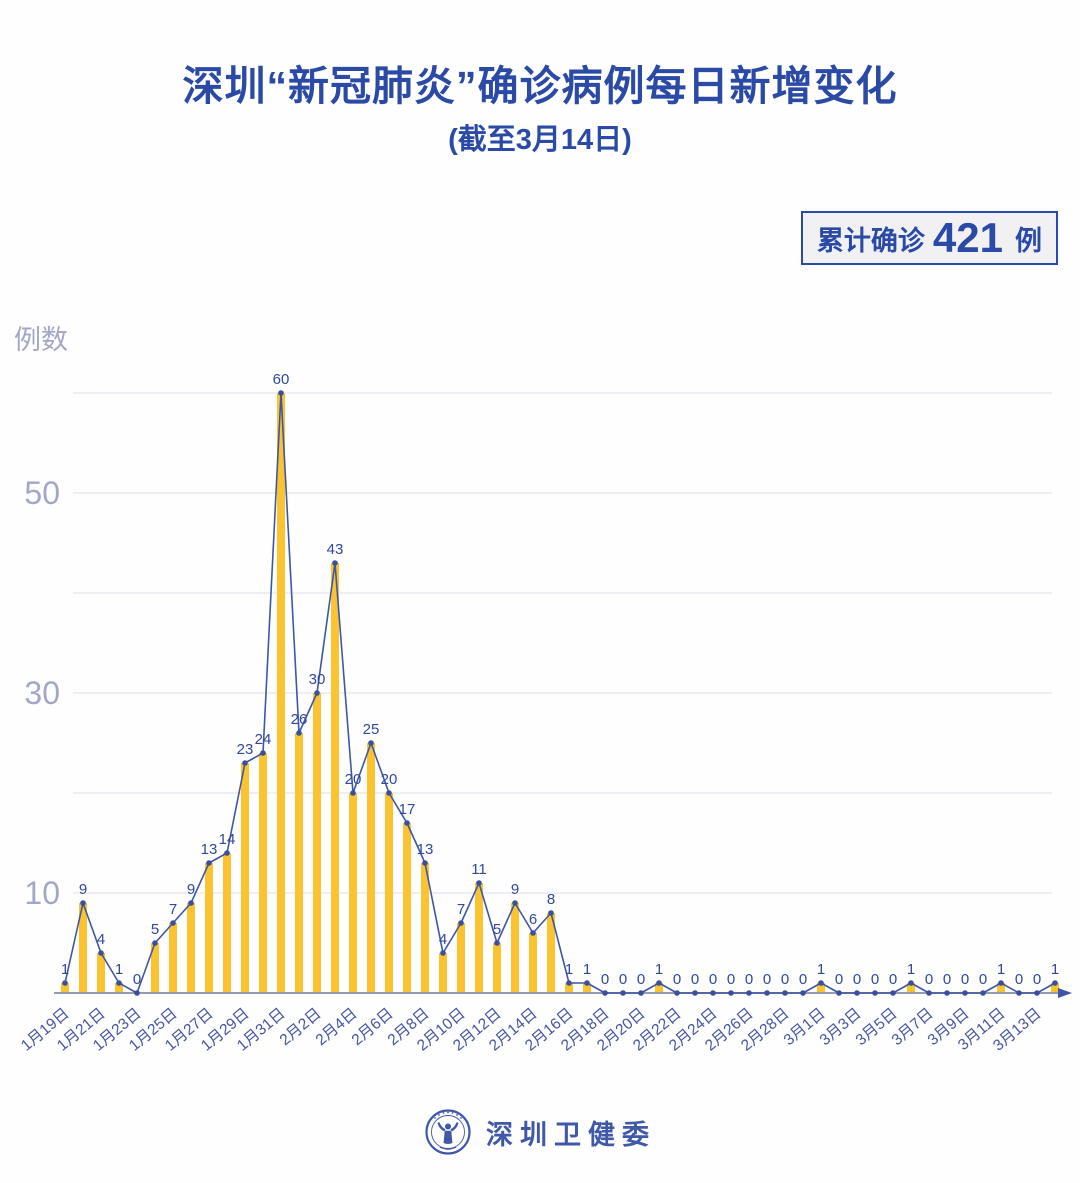  I want to click on value-label: 60, so click(281, 379).